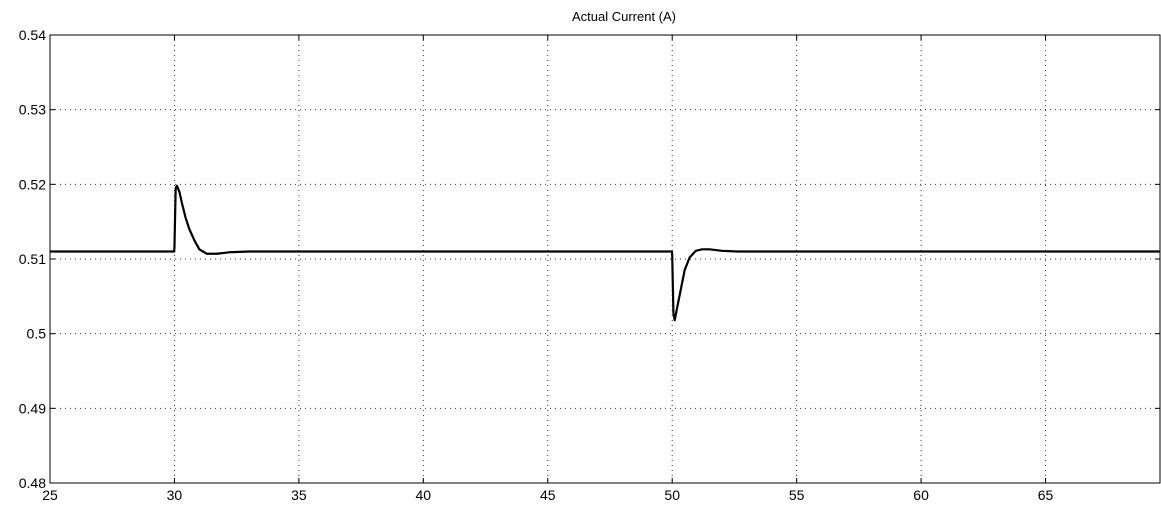  What do you see at coordinates (37, 334) in the screenshot?
I see `y-tick-label: 0.5` at bounding box center [37, 334].